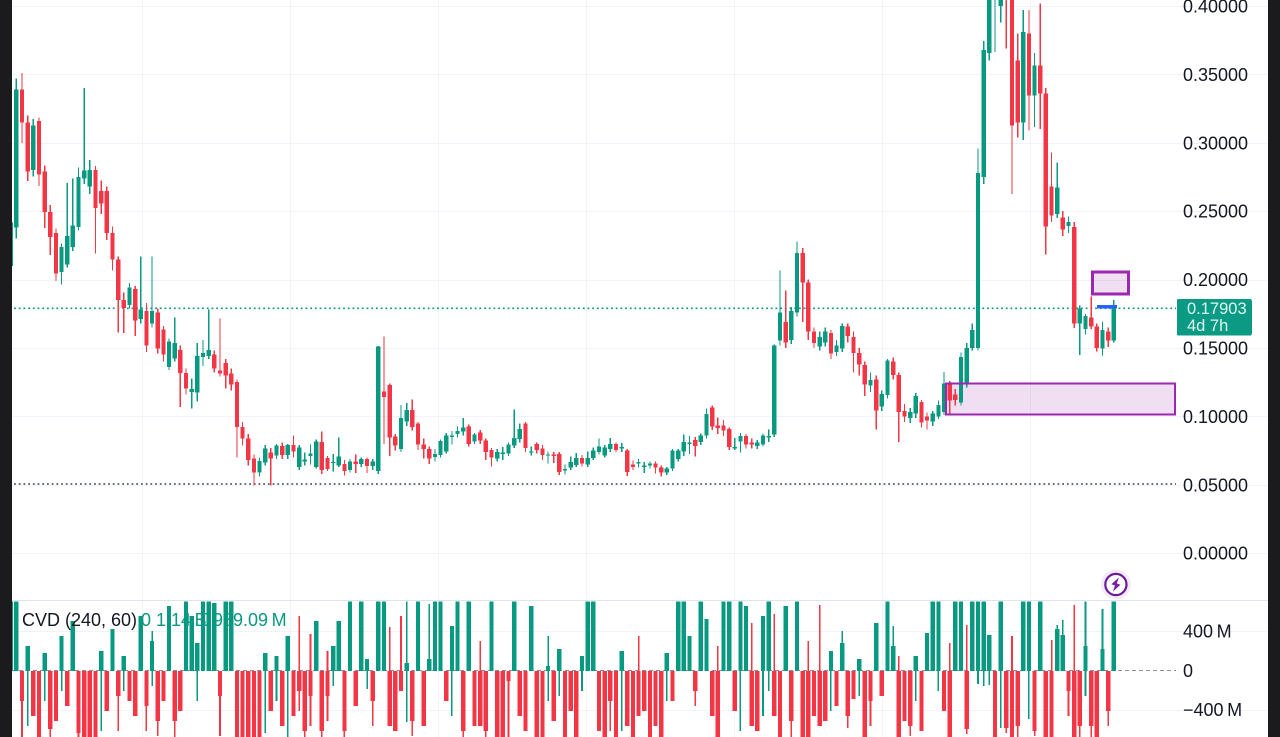  What do you see at coordinates (1207, 631) in the screenshot?
I see `svg-text: 400 M` at bounding box center [1207, 631].